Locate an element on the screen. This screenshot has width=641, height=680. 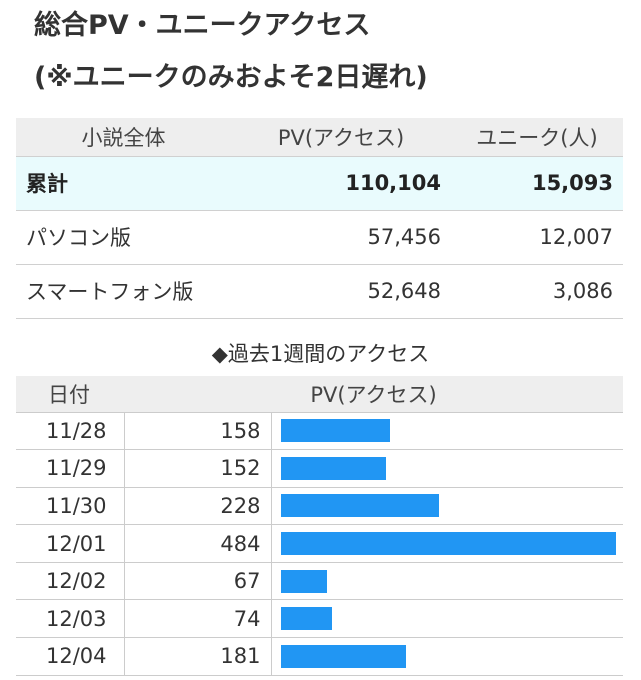
page-title: 総合PV・ユニークアクセス is located at coordinates (202, 25).